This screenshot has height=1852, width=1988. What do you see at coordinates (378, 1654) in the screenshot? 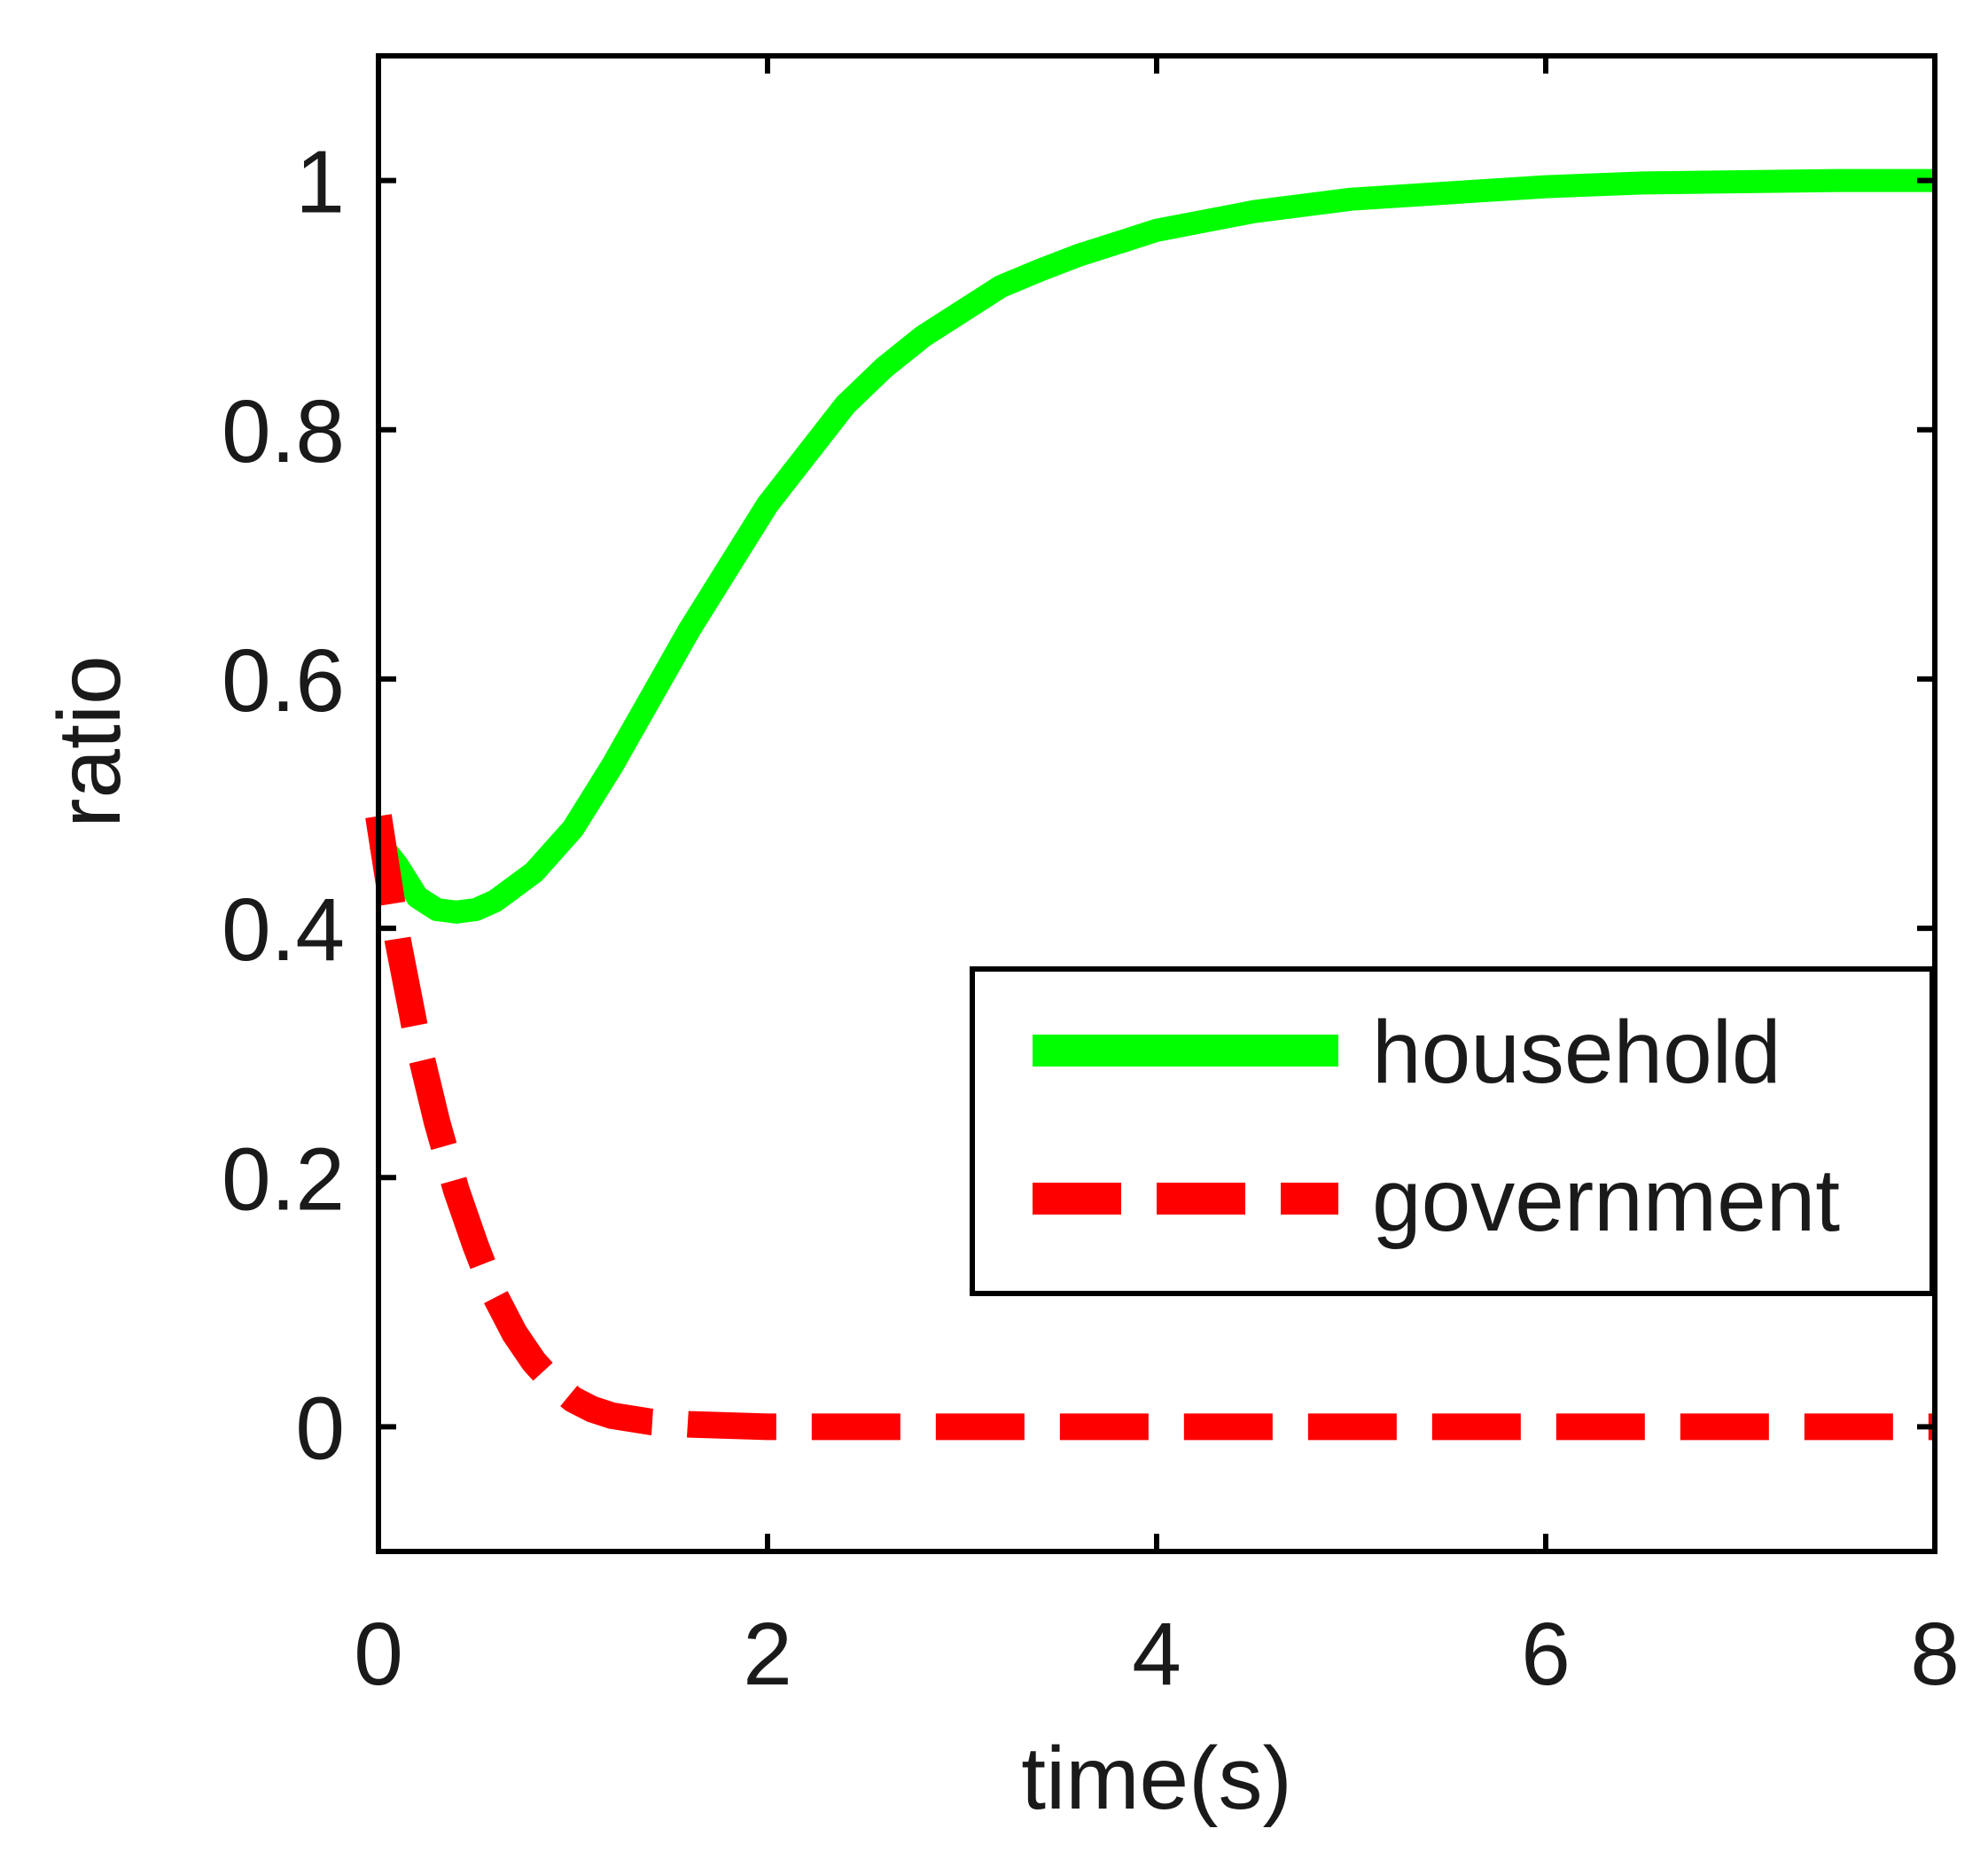
I see `x-tick-label: 0` at bounding box center [378, 1654].